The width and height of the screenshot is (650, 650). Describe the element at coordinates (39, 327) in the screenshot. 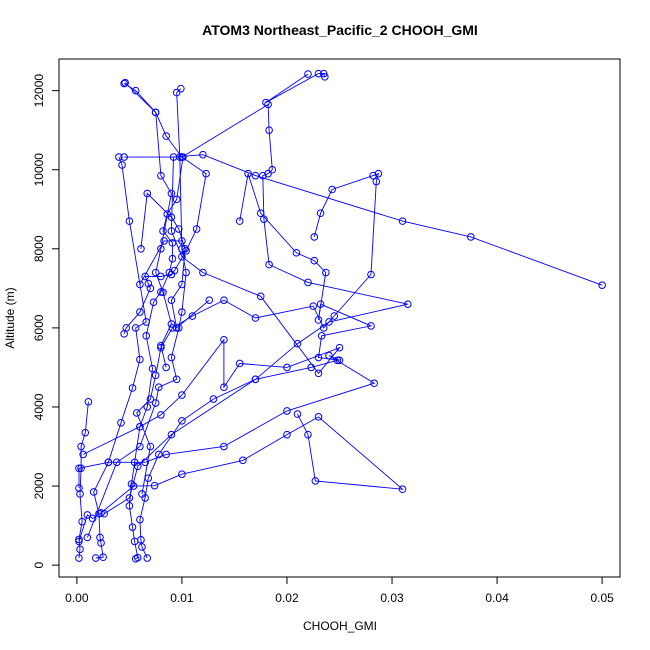

I see `y-tick-label: 6000` at that location.